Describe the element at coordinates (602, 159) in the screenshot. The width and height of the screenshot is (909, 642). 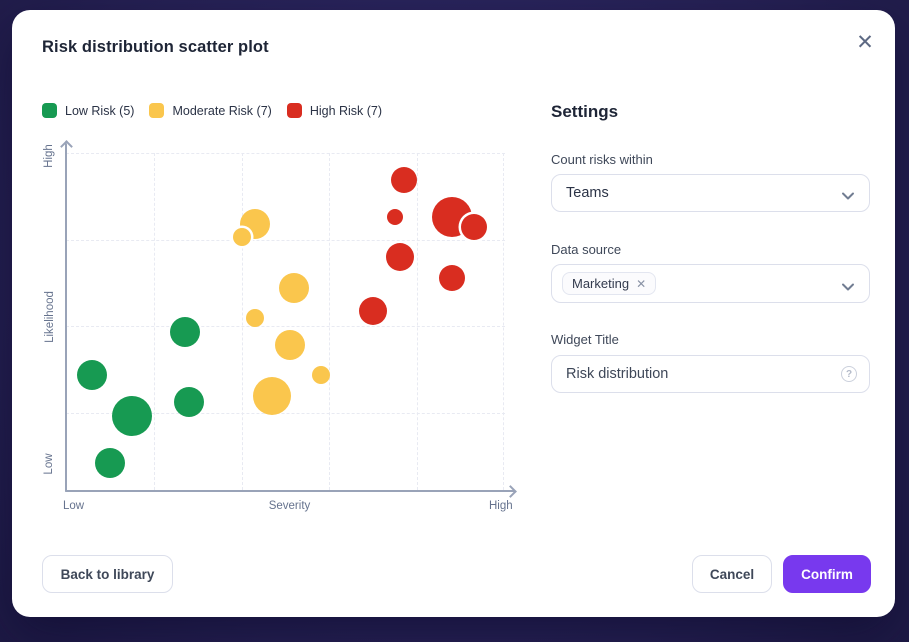
I see `count-risks-within-label: Count risks within` at that location.